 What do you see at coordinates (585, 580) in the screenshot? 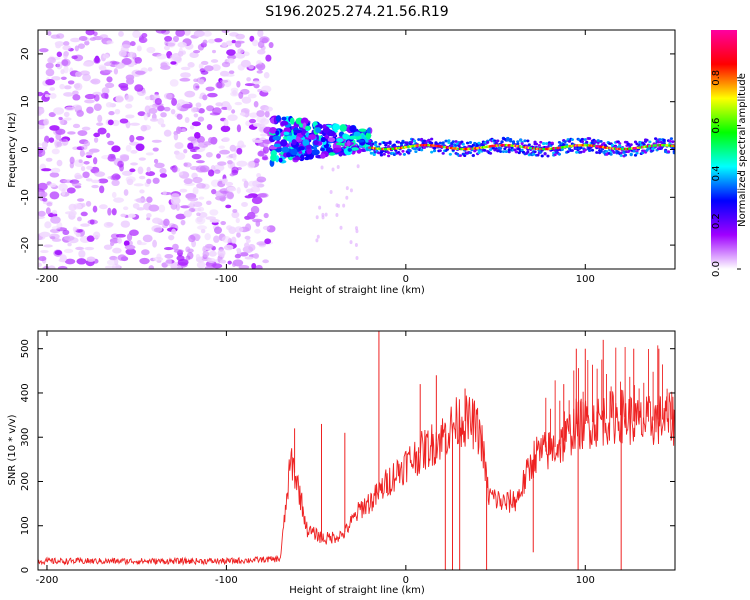
I see `x-tick-label: 100` at bounding box center [585, 580].